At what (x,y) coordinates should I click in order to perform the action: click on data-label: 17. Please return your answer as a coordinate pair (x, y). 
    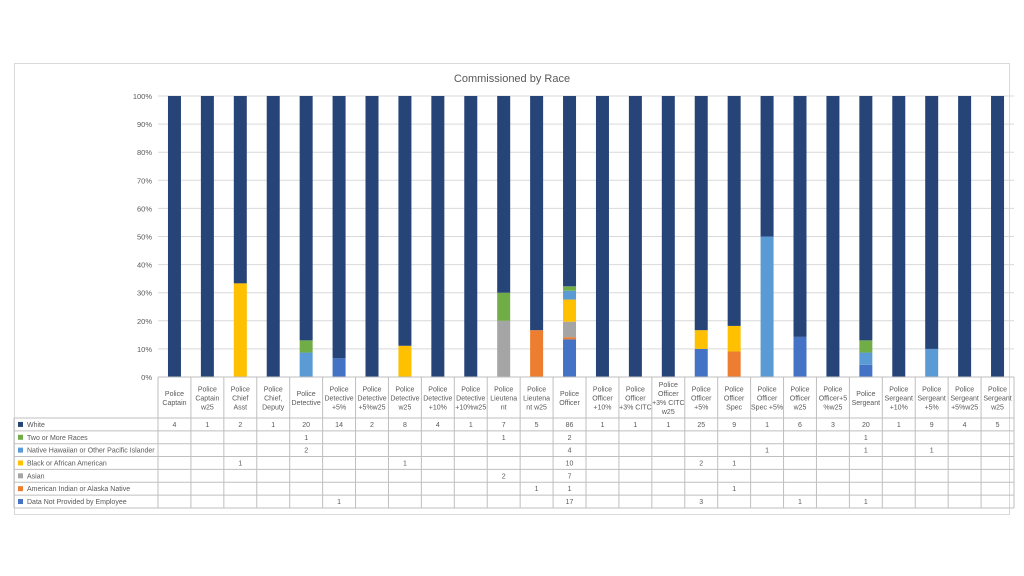
    Looking at the image, I should click on (570, 502).